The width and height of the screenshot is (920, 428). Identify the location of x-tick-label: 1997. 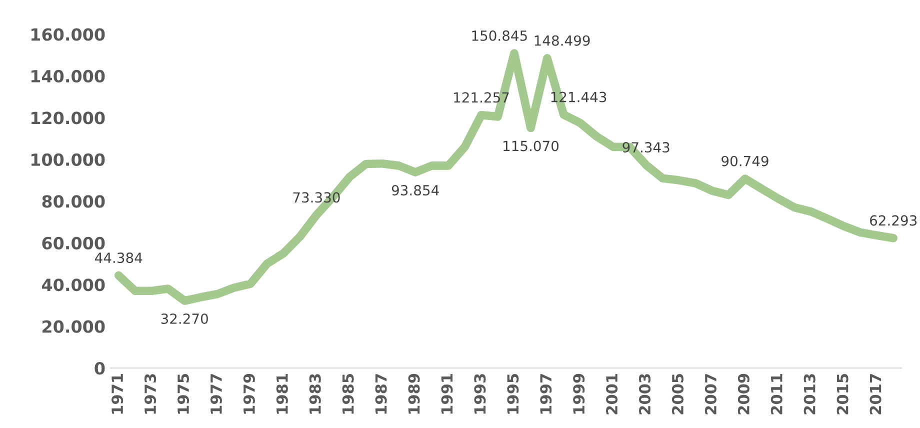
(546, 394).